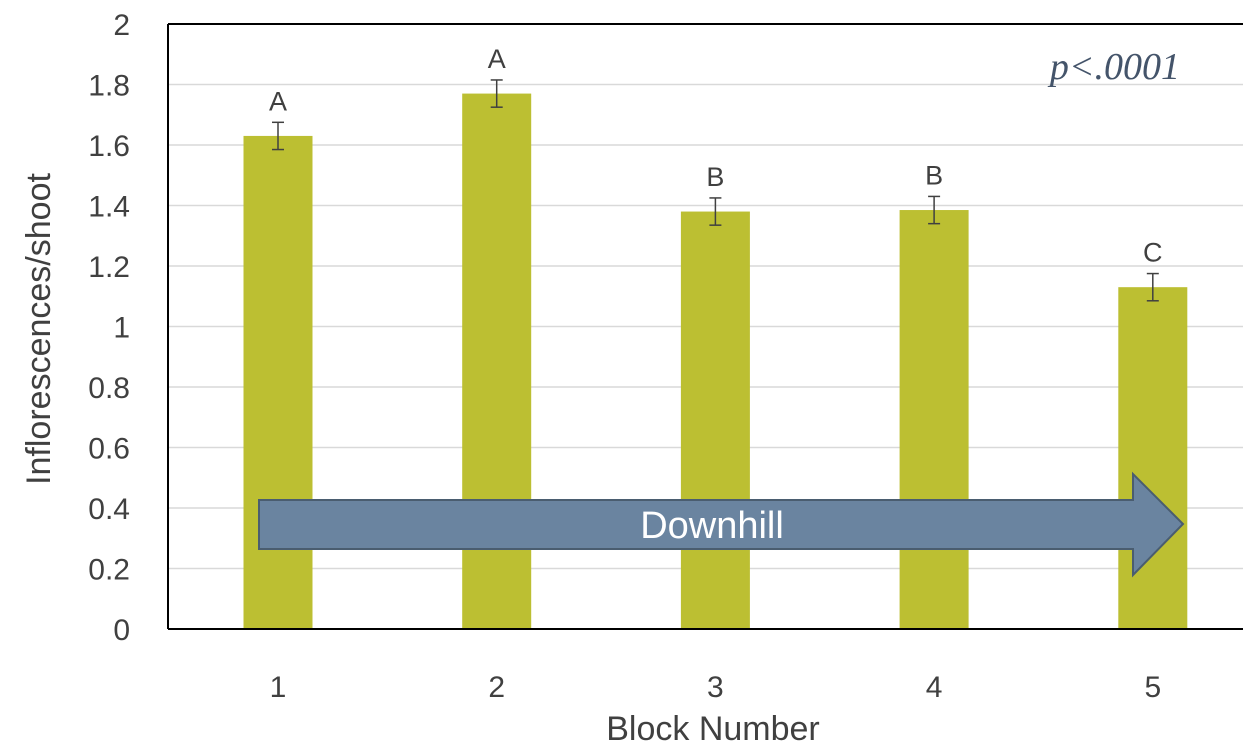 This screenshot has width=1243, height=753. Describe the element at coordinates (934, 687) in the screenshot. I see `x-tick-label: 4` at that location.